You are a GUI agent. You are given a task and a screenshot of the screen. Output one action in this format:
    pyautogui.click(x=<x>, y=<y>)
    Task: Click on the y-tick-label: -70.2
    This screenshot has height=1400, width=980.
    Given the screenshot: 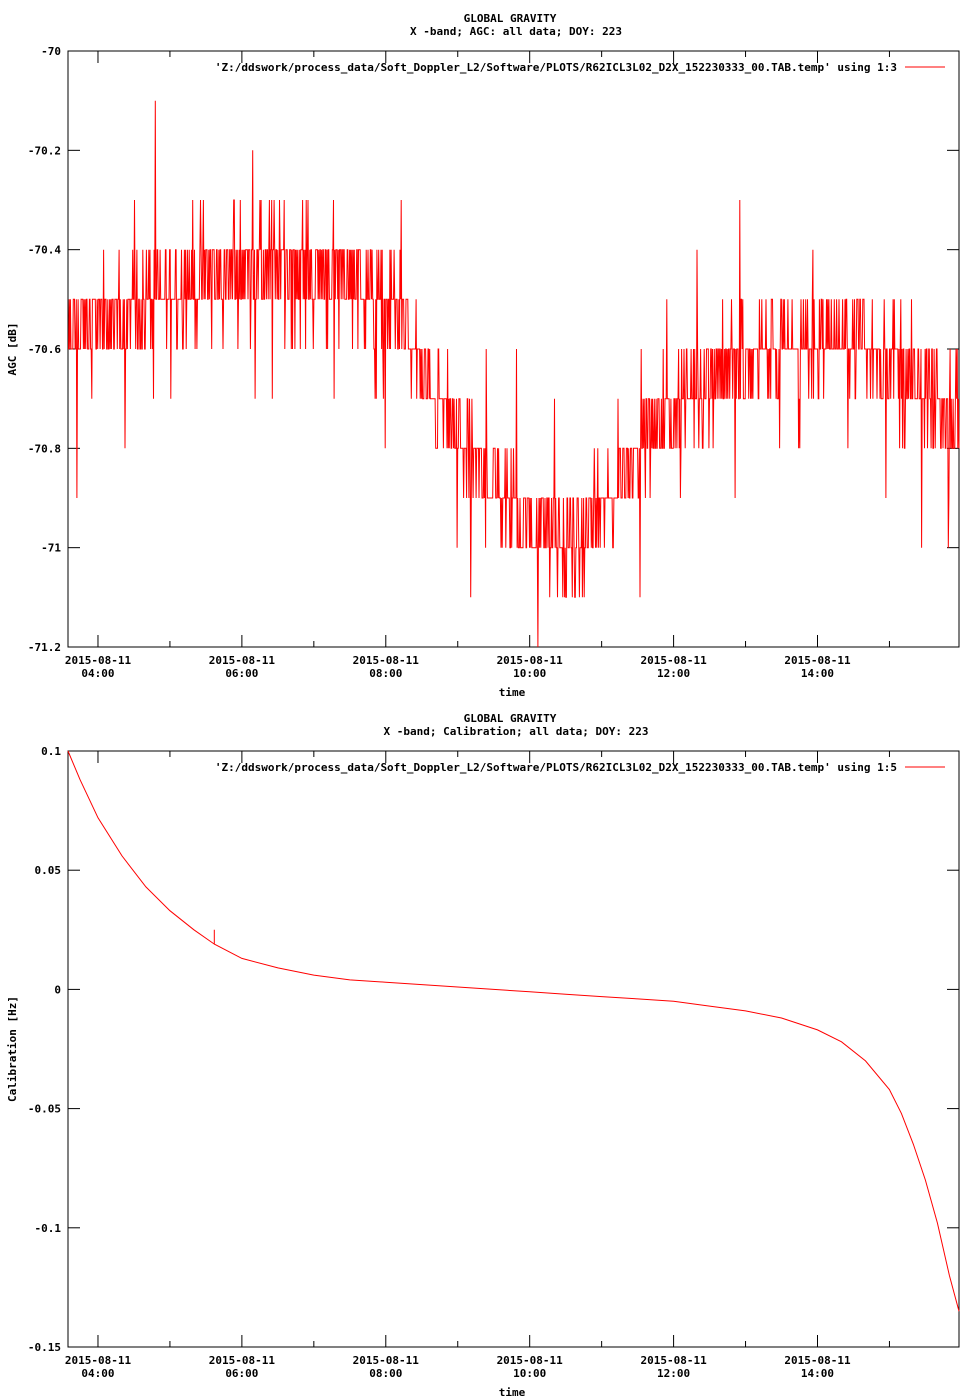 What is the action you would take?
    pyautogui.click(x=44, y=150)
    